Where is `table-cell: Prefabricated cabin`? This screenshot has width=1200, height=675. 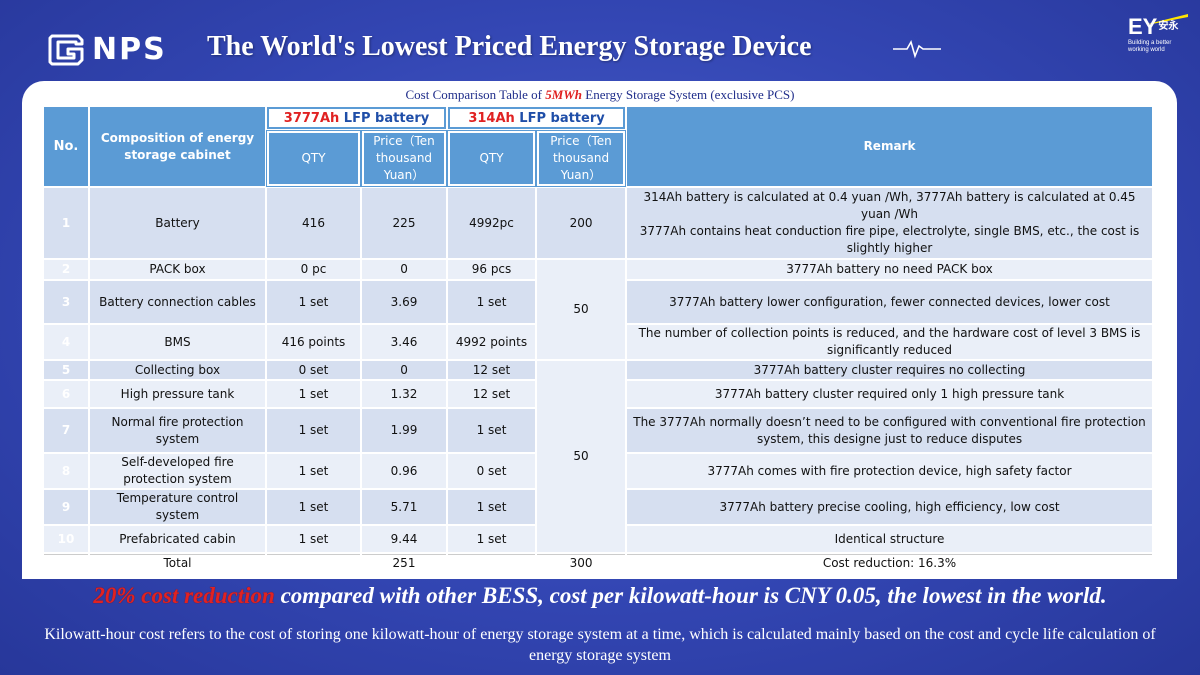
table-cell: Prefabricated cabin is located at coordinates (177, 539).